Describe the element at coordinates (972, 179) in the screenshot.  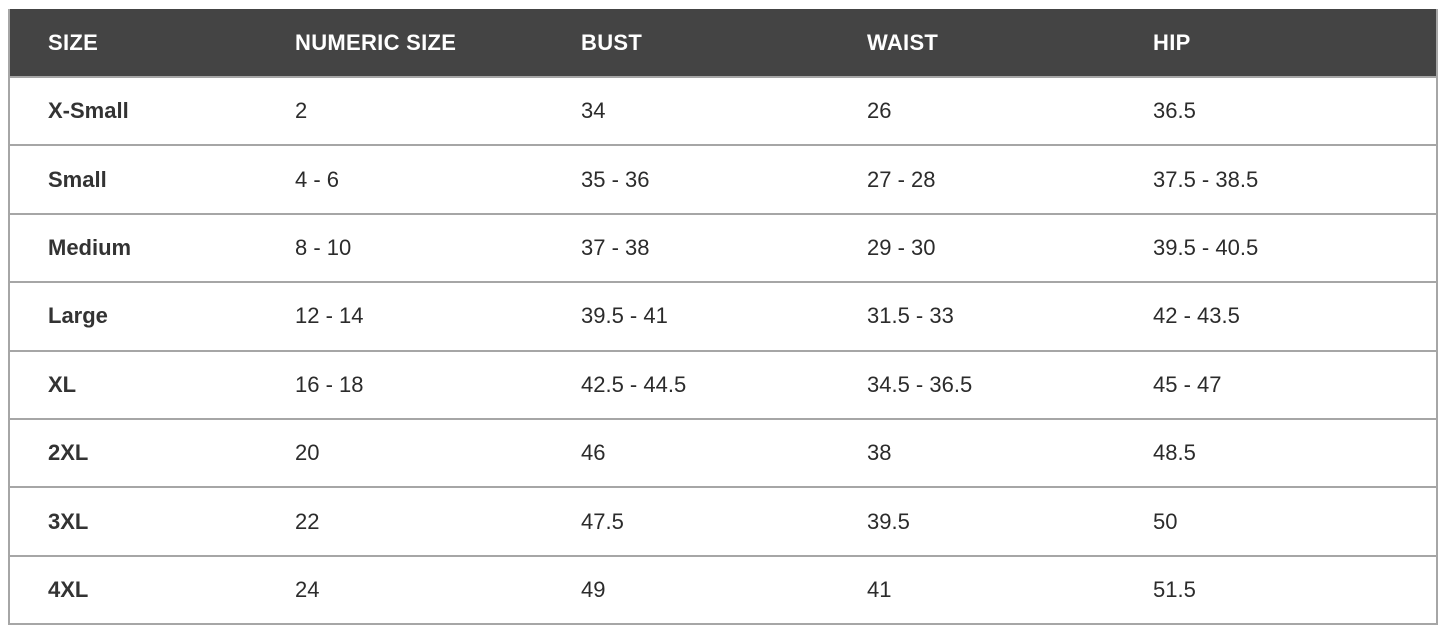
I see `measurement-cell: 27 - 28` at that location.